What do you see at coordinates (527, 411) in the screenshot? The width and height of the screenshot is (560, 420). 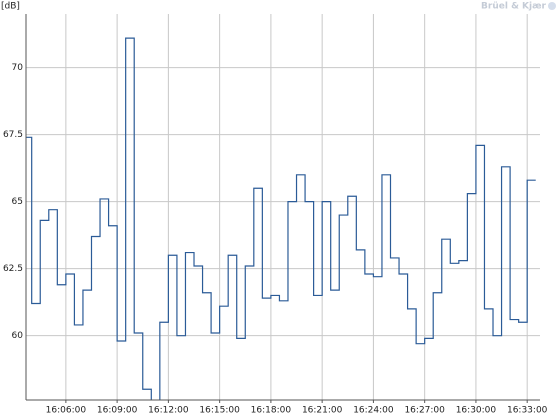 I see `x-tick-label: 16:33:00` at bounding box center [527, 411].